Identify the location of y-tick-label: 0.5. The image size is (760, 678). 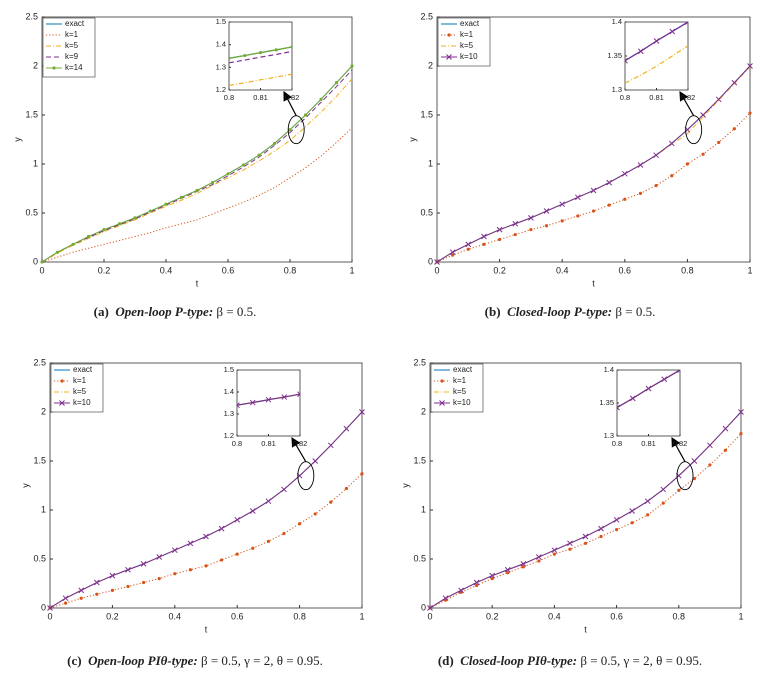
(39, 558).